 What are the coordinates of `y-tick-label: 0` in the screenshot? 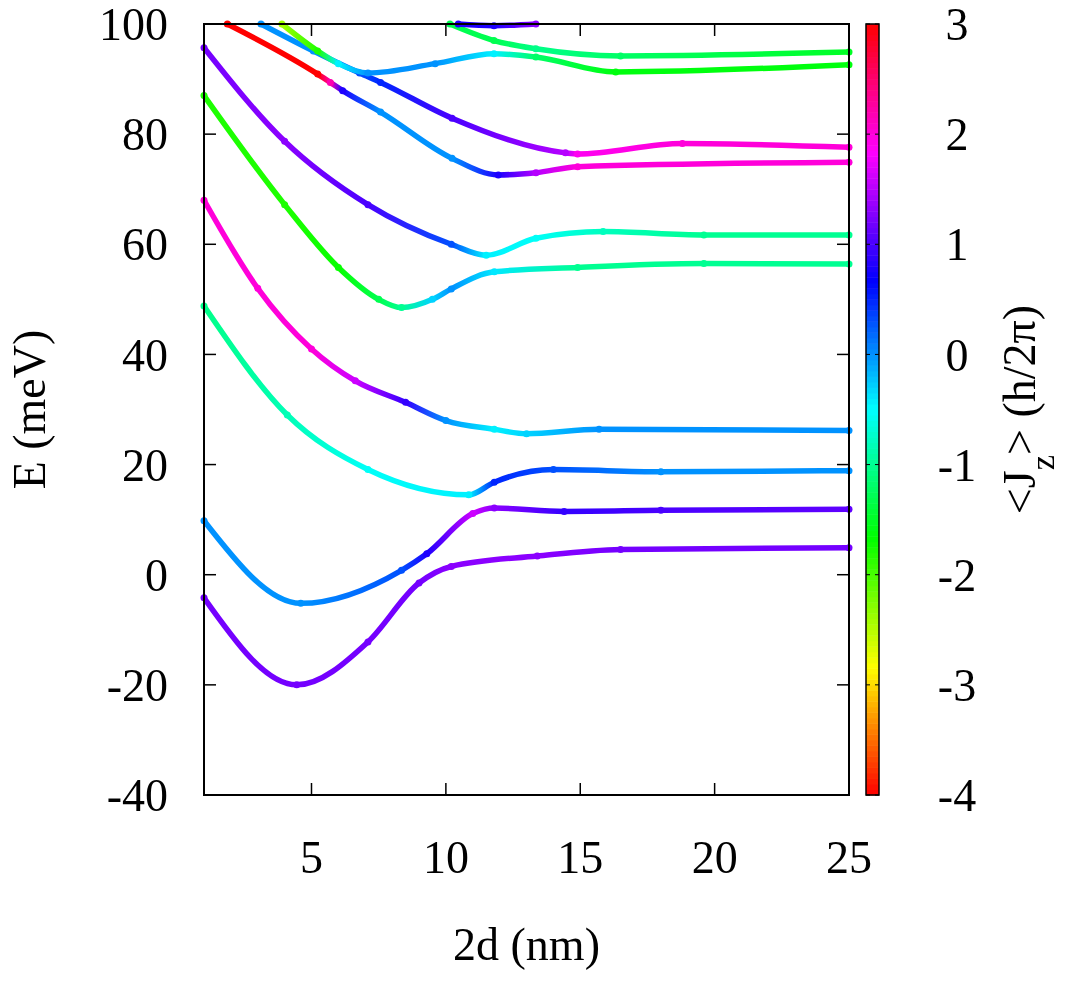 It's located at (156, 575).